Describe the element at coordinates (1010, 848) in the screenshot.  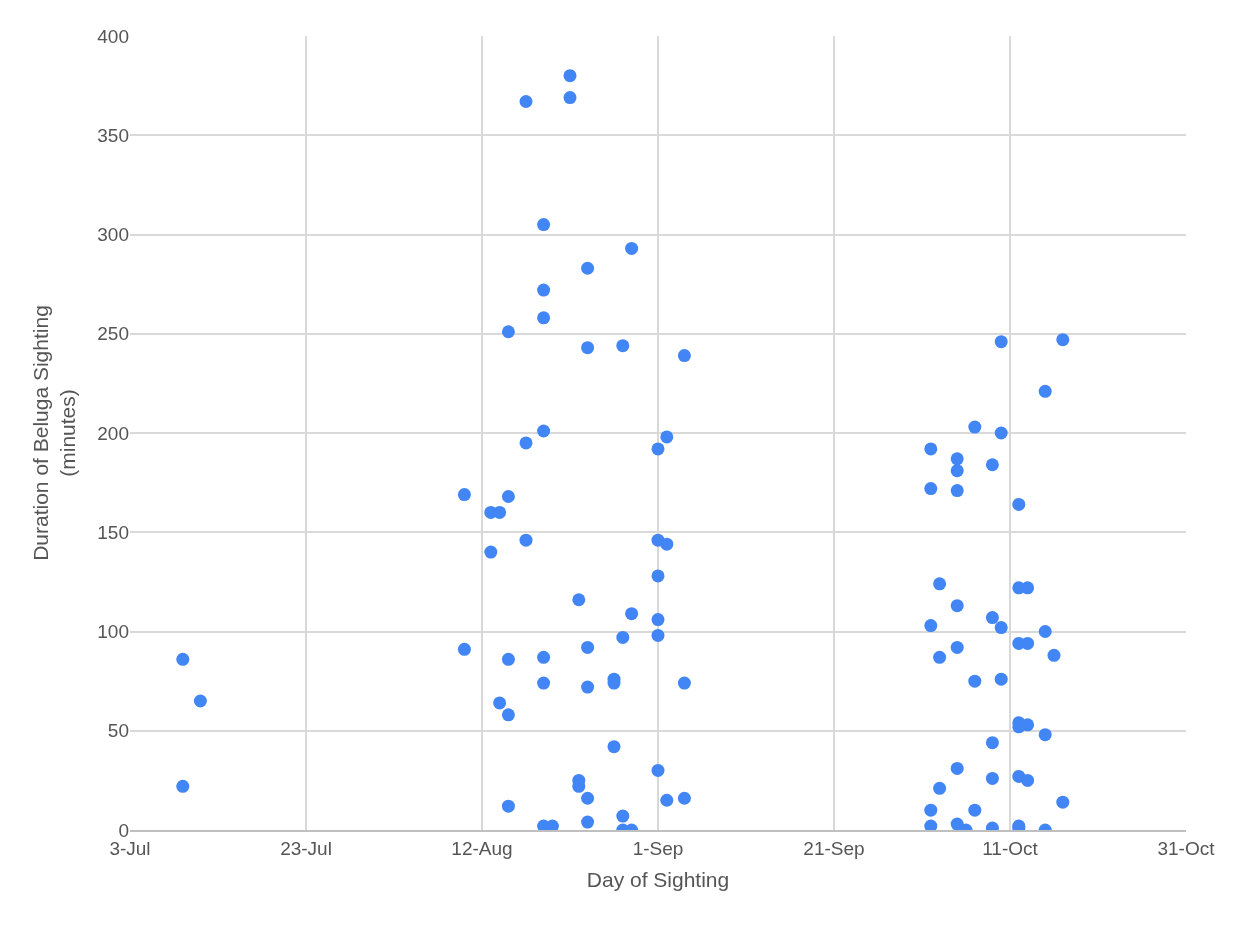
I see `x-tick-label: 11-Oct` at that location.